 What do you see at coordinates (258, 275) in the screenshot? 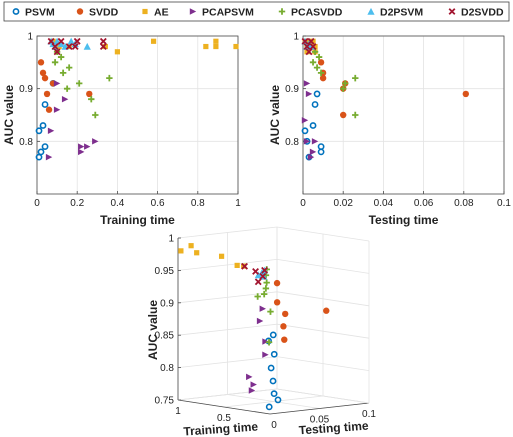
I see `data-point-3d-d2psvm` at bounding box center [258, 275].